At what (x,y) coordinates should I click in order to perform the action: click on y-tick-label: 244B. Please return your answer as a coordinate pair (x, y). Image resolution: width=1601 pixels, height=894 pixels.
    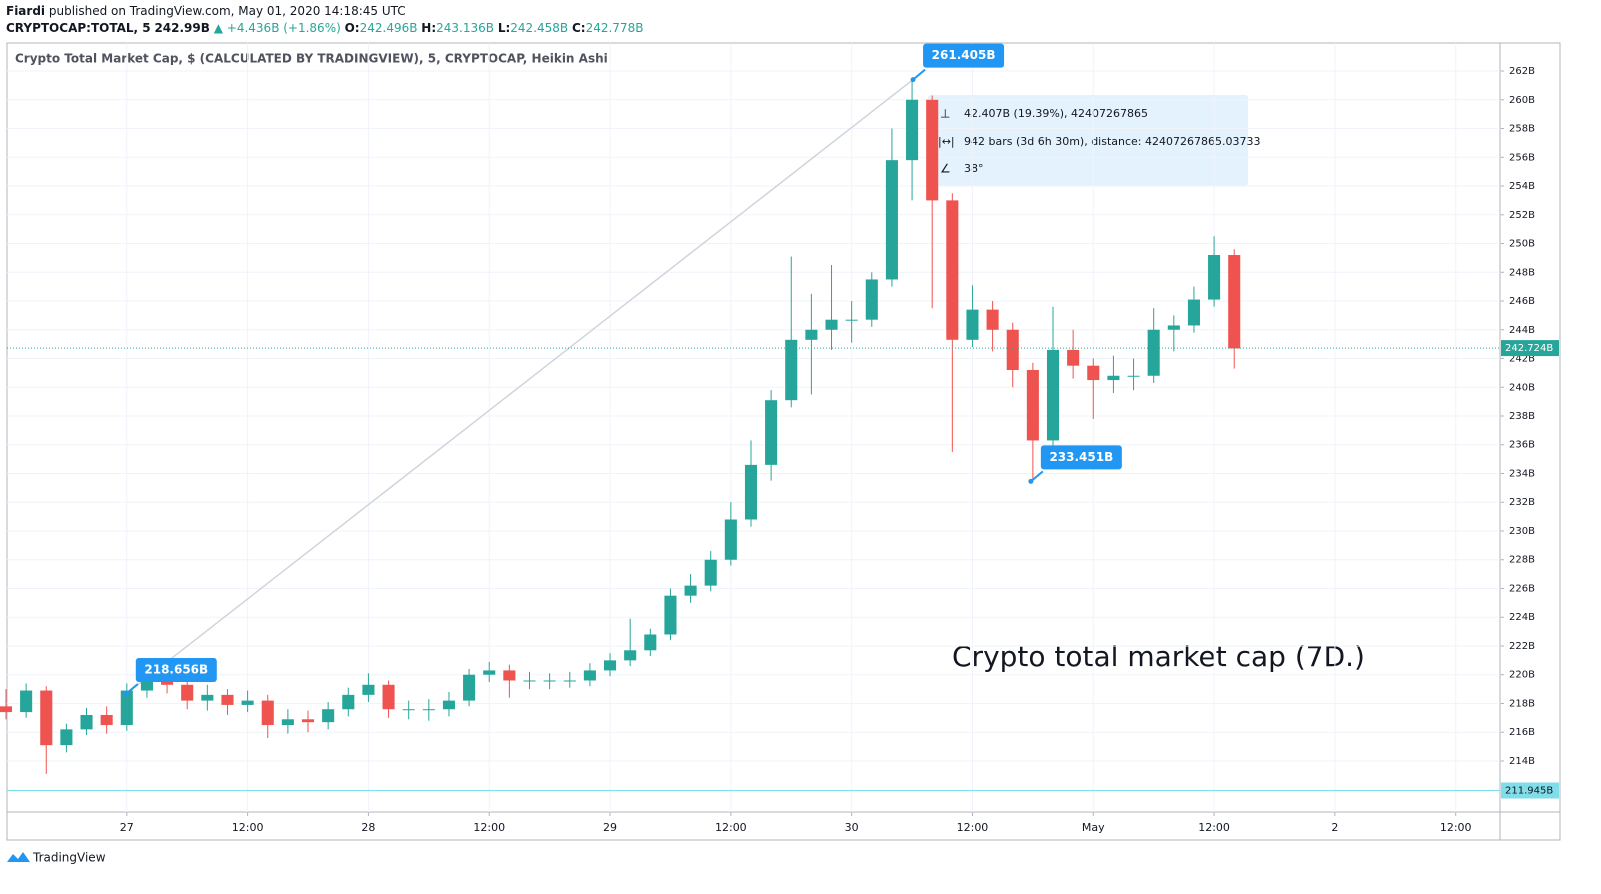
    Looking at the image, I should click on (1522, 330).